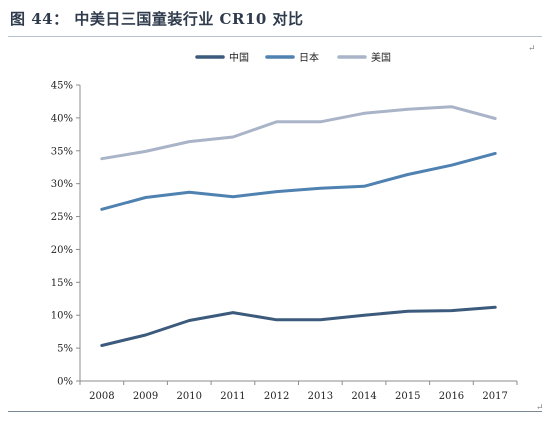 The height and width of the screenshot is (426, 550). I want to click on y-tick-label: 5%, so click(65, 349).